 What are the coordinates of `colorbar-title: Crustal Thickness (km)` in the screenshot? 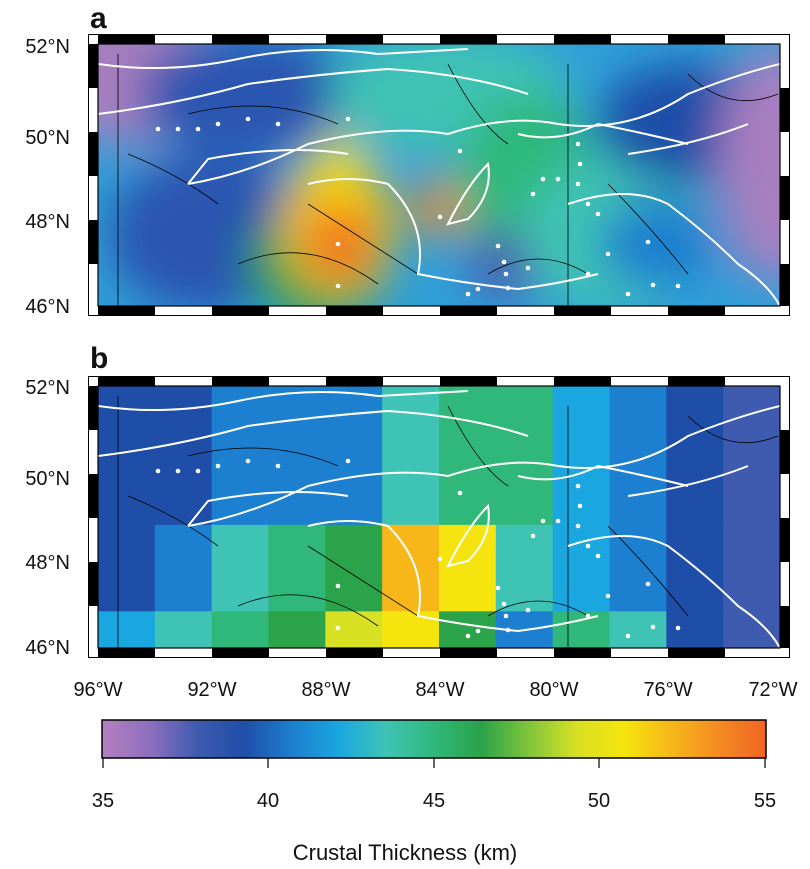 It's located at (405, 852).